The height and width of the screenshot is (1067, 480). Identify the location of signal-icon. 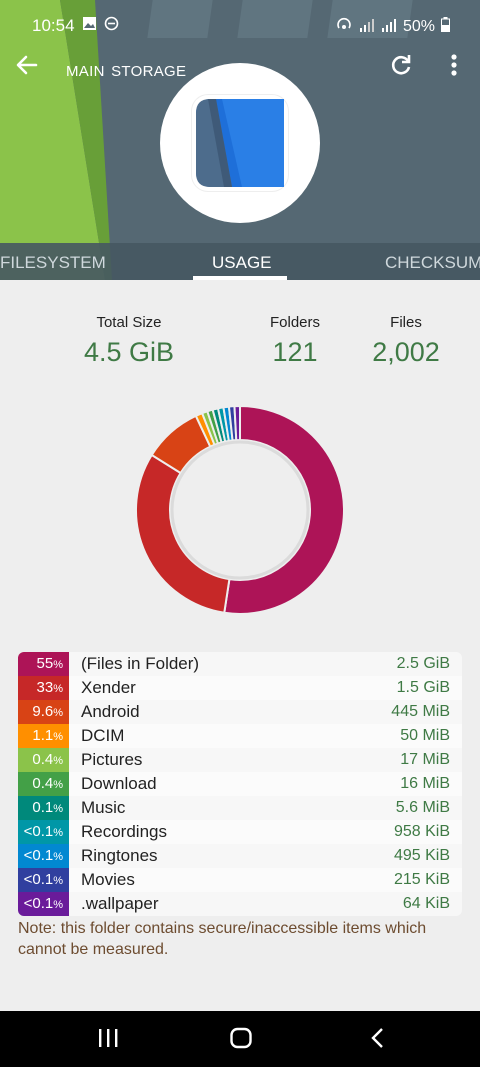
(367, 27).